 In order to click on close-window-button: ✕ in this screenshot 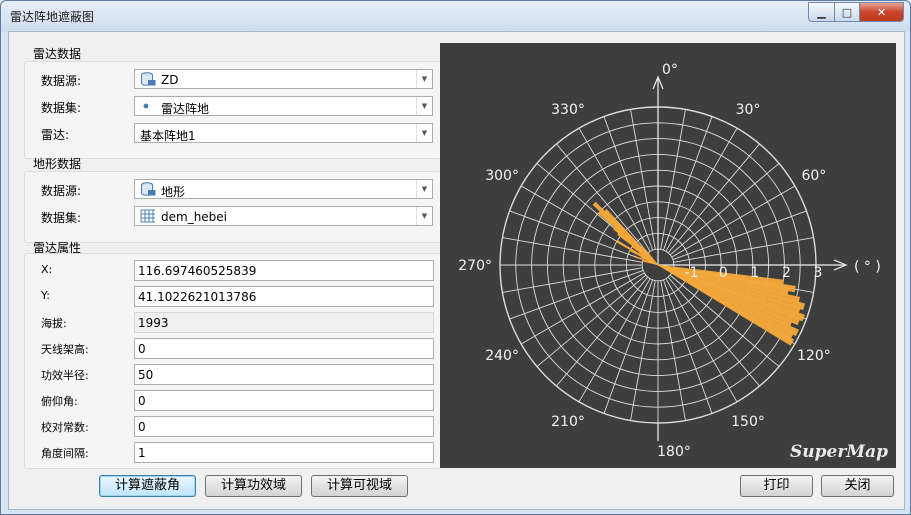, I will do `click(882, 12)`.